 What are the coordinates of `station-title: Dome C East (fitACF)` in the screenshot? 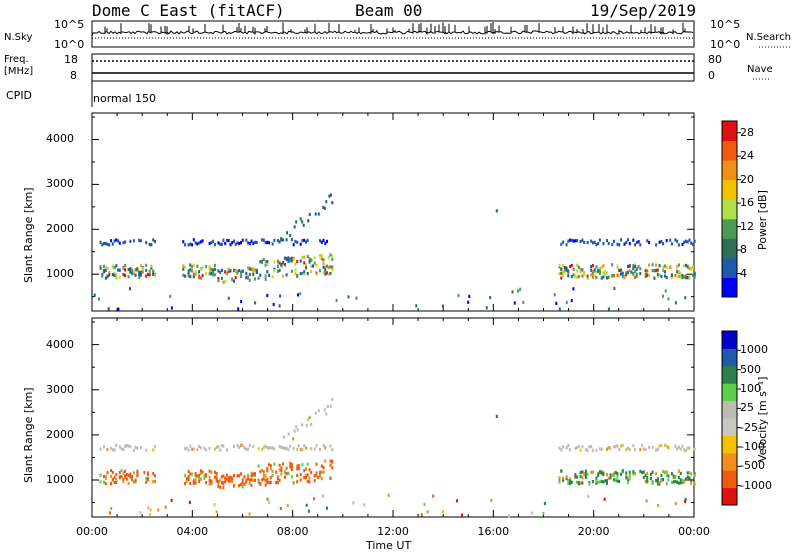 It's located at (188, 10).